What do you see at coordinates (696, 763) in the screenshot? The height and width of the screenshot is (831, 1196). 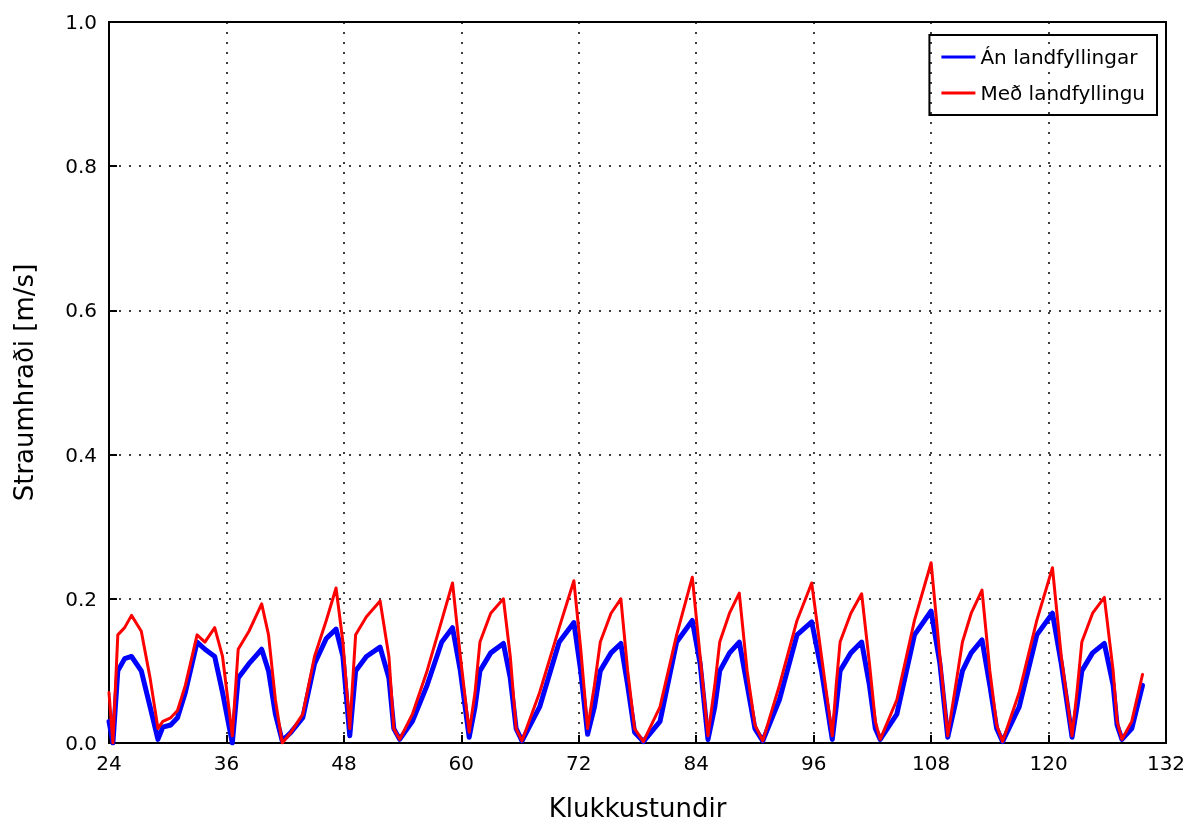 I see `x-tick-label: 84` at bounding box center [696, 763].